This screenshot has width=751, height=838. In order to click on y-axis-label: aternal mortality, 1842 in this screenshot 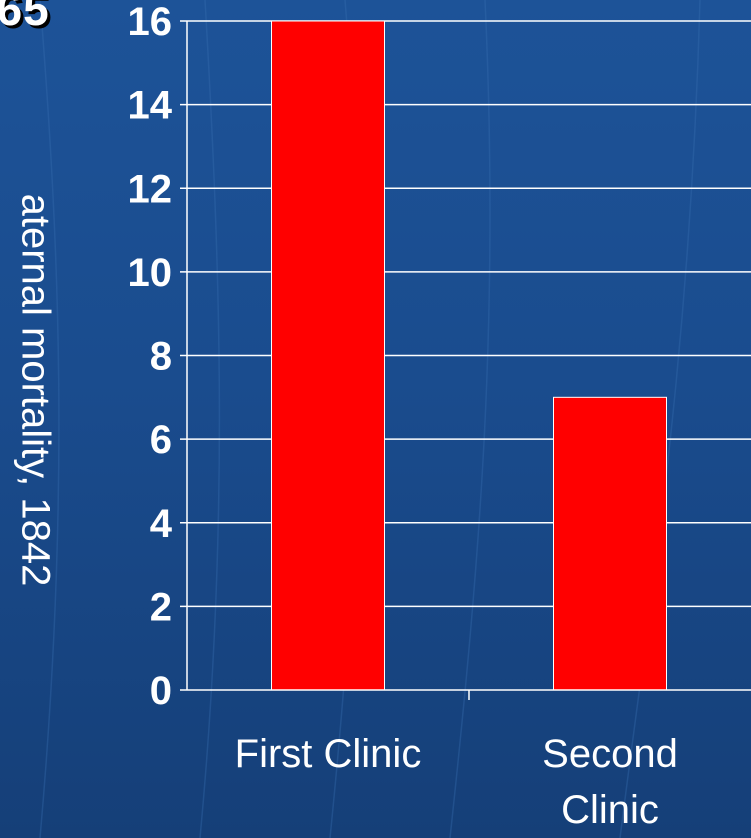, I will do `click(35, 390)`.